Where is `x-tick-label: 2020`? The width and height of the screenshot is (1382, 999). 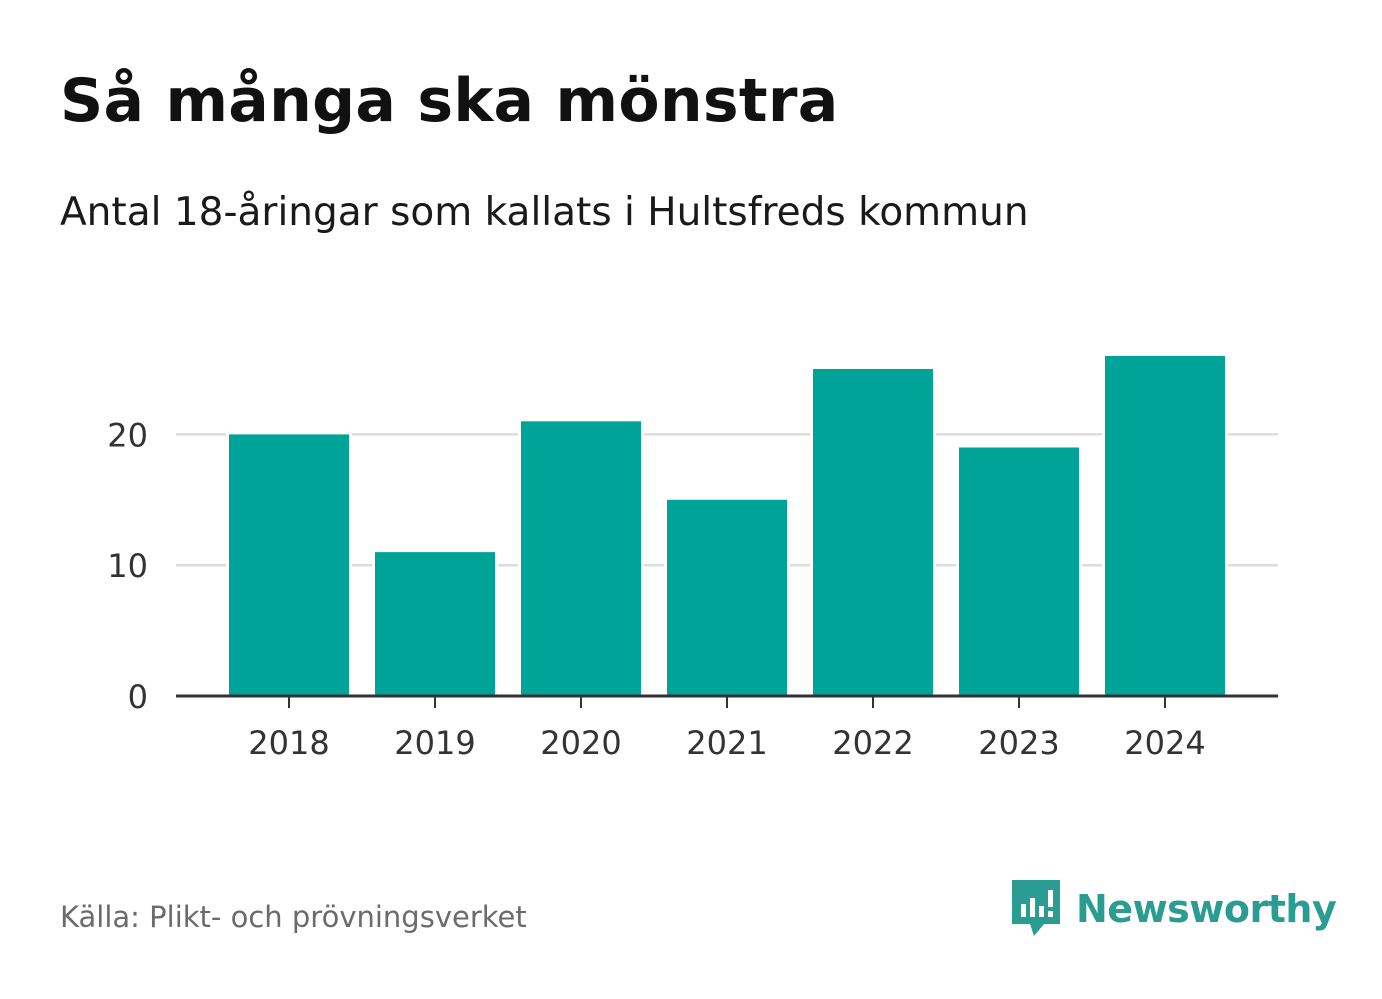 x-tick-label: 2020 is located at coordinates (580, 743).